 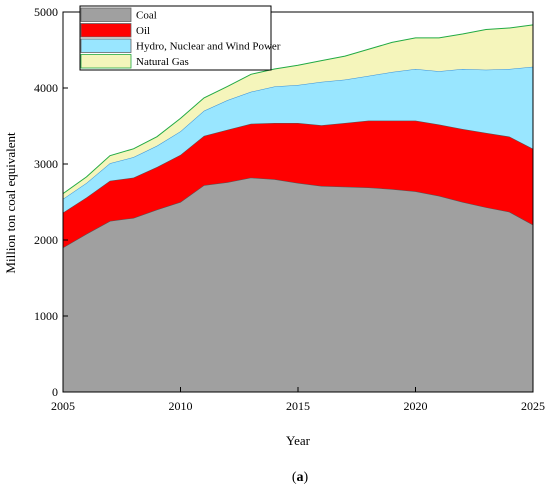 What do you see at coordinates (298, 440) in the screenshot?
I see `x-axis-title: Year` at bounding box center [298, 440].